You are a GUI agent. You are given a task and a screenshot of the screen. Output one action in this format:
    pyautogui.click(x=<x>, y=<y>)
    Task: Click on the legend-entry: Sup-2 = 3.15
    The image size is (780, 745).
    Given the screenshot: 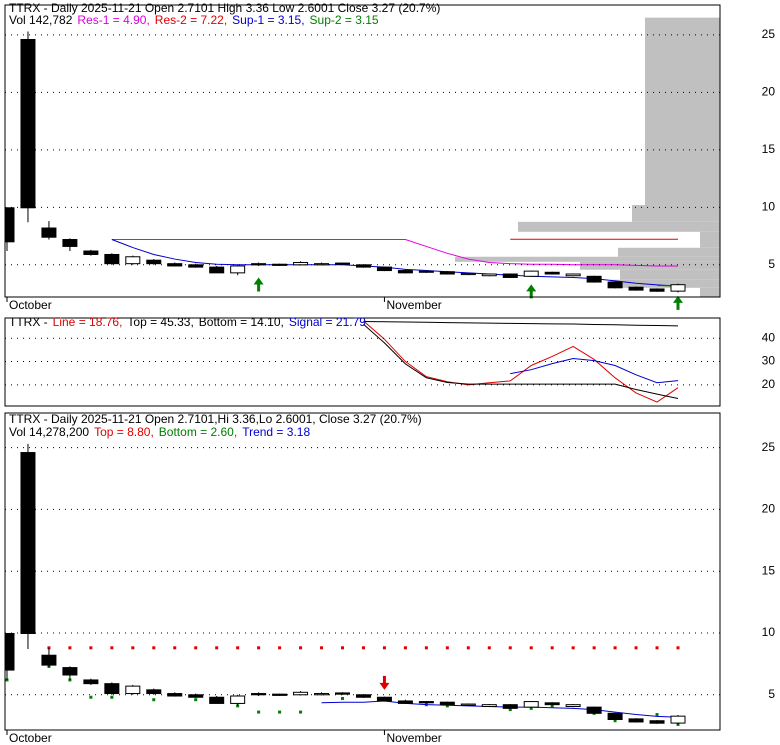 What is the action you would take?
    pyautogui.click(x=344, y=20)
    